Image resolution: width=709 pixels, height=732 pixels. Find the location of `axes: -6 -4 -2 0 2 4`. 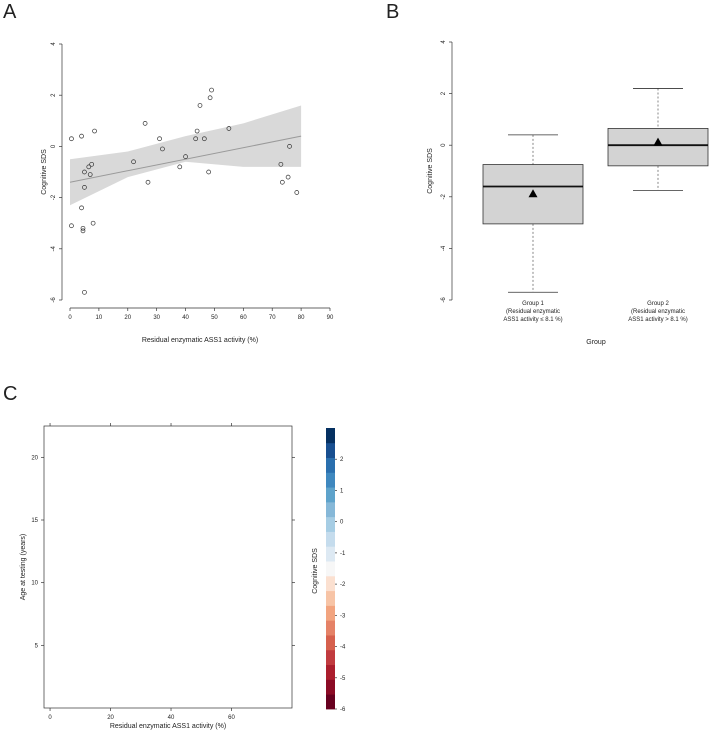

axes: -6 -4 -2 0 2 4 is located at coordinates (447, 171).